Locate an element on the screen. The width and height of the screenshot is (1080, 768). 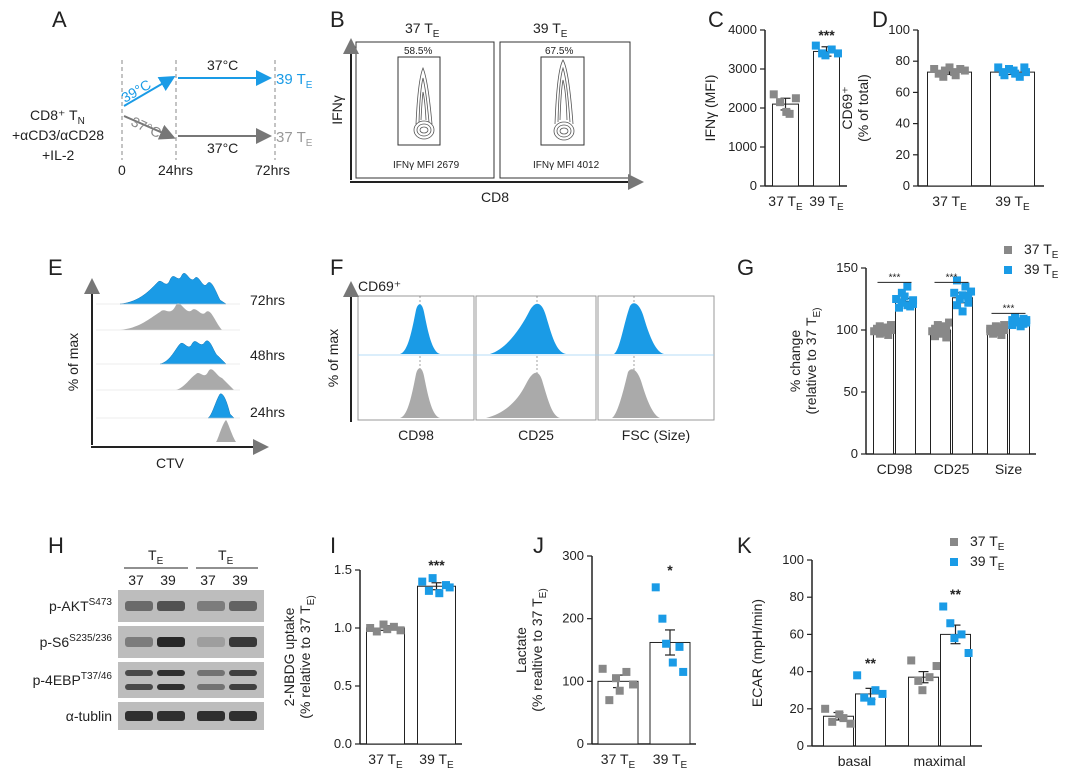
panel-e: E 72hrs 48hrs 24hrs % of max CTV is located at coordinates (166, 363).